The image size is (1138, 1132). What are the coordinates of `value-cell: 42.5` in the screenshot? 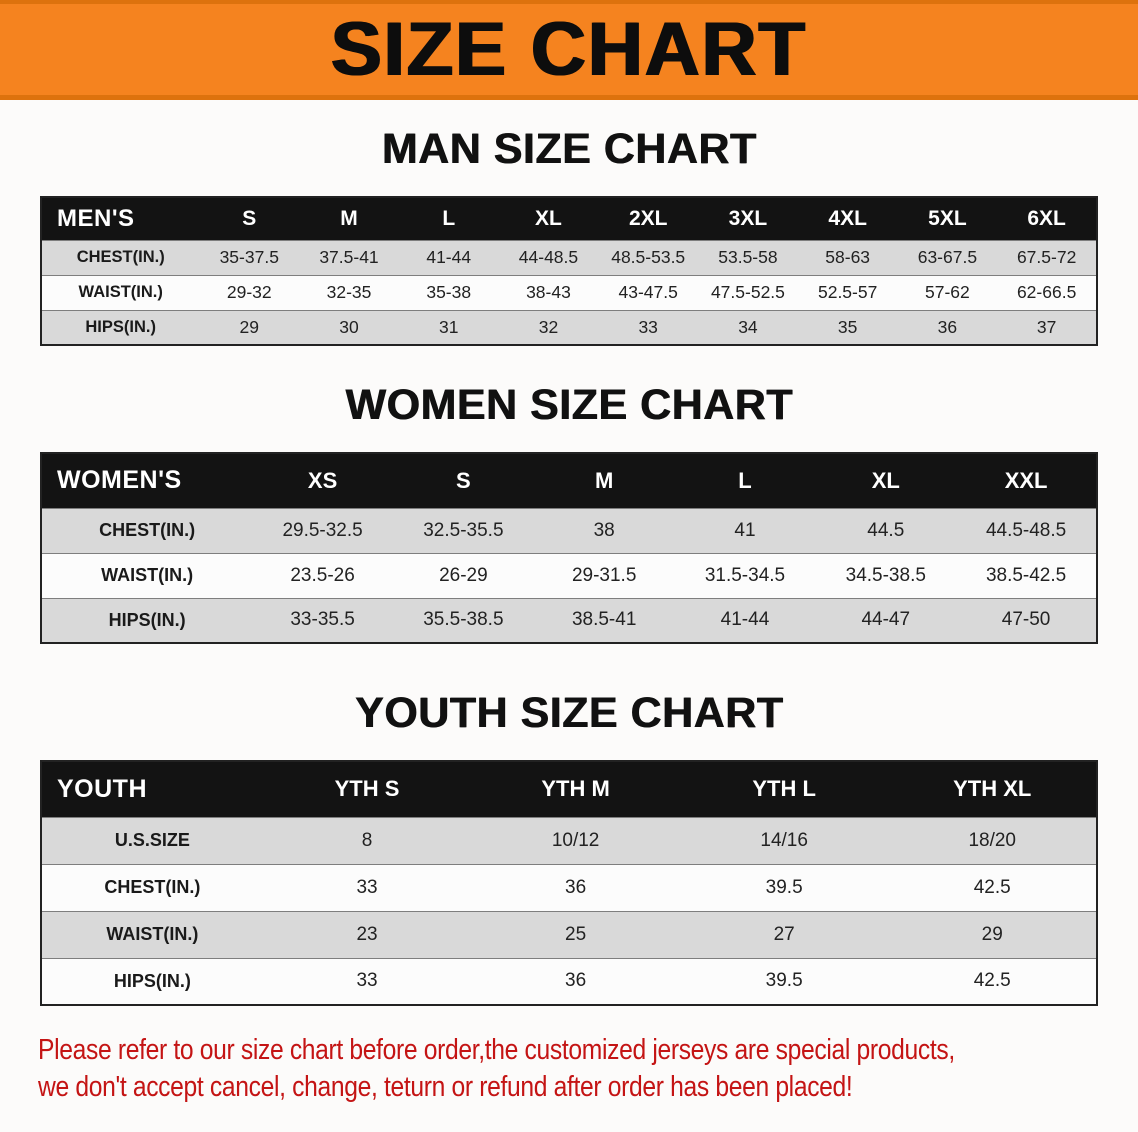 It's located at (992, 887).